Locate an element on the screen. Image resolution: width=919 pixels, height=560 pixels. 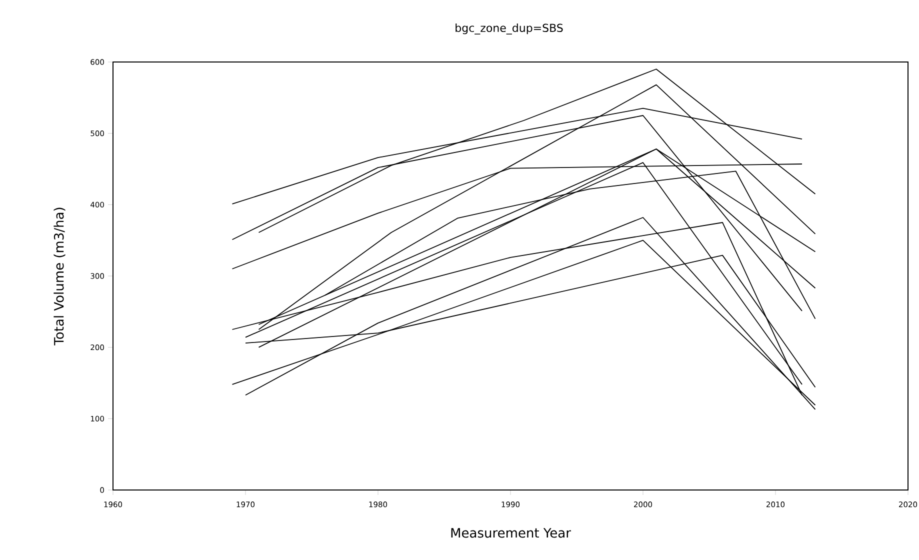
y-axis-title: Total Volume (m3/ha) is located at coordinates (60, 277).